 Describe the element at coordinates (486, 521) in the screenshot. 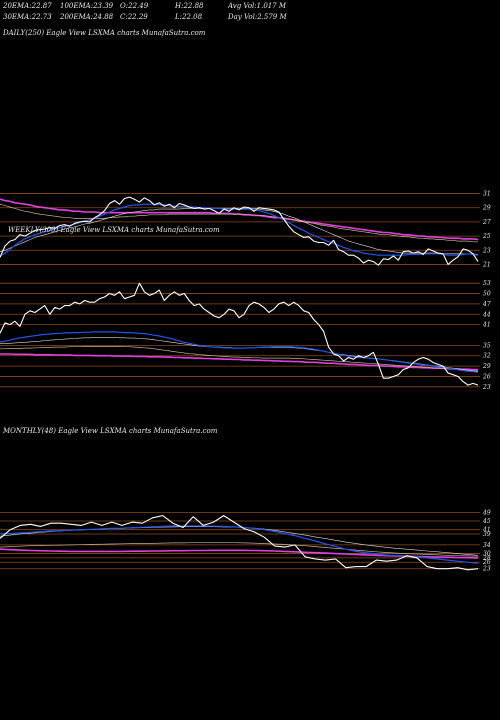

I see `monthly-tick-label-1: 45` at that location.